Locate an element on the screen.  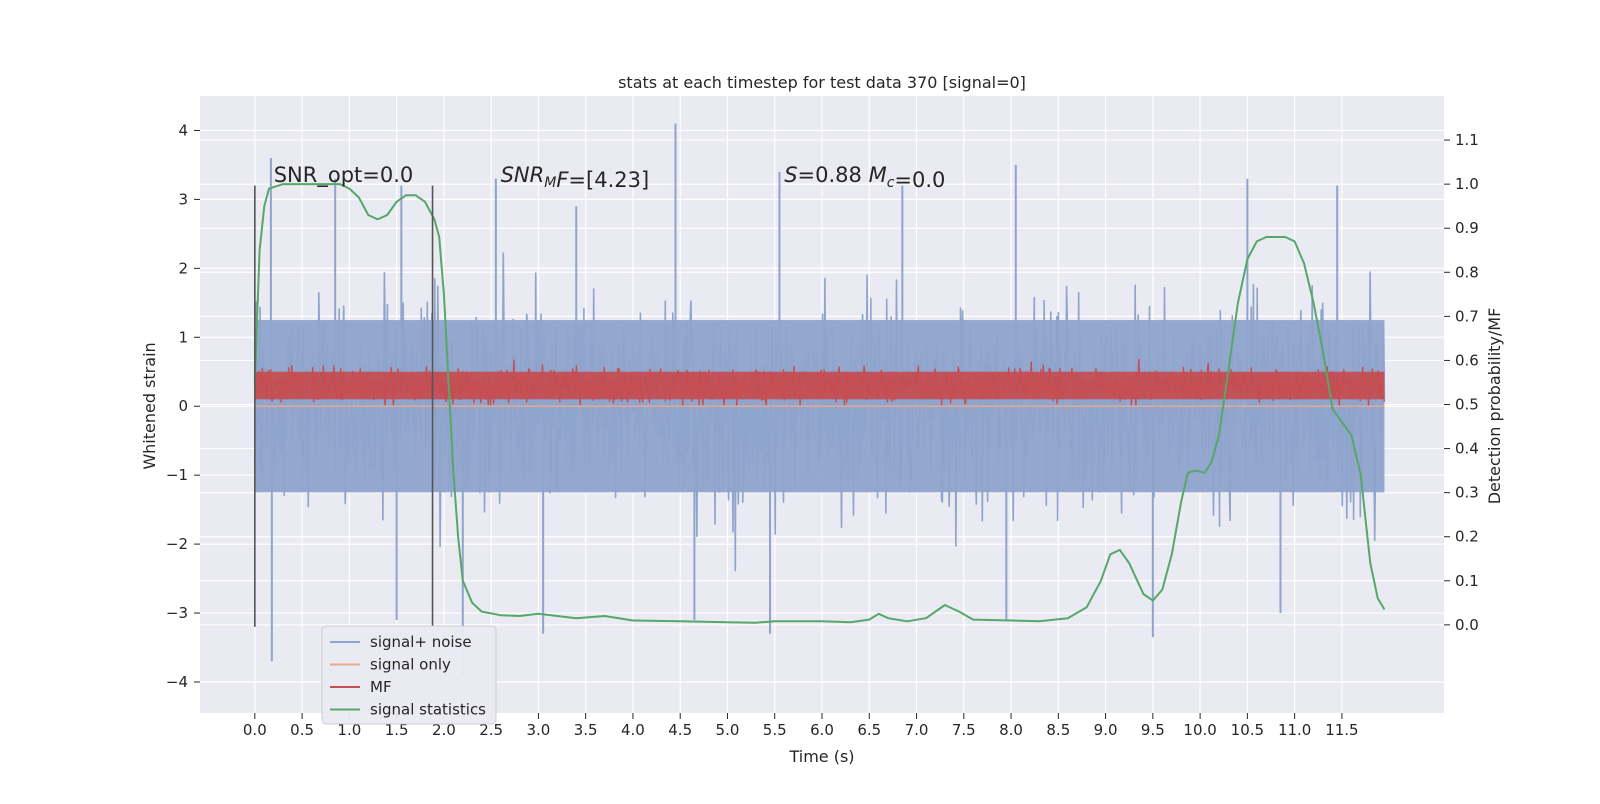
legend-box is located at coordinates (409, 675).